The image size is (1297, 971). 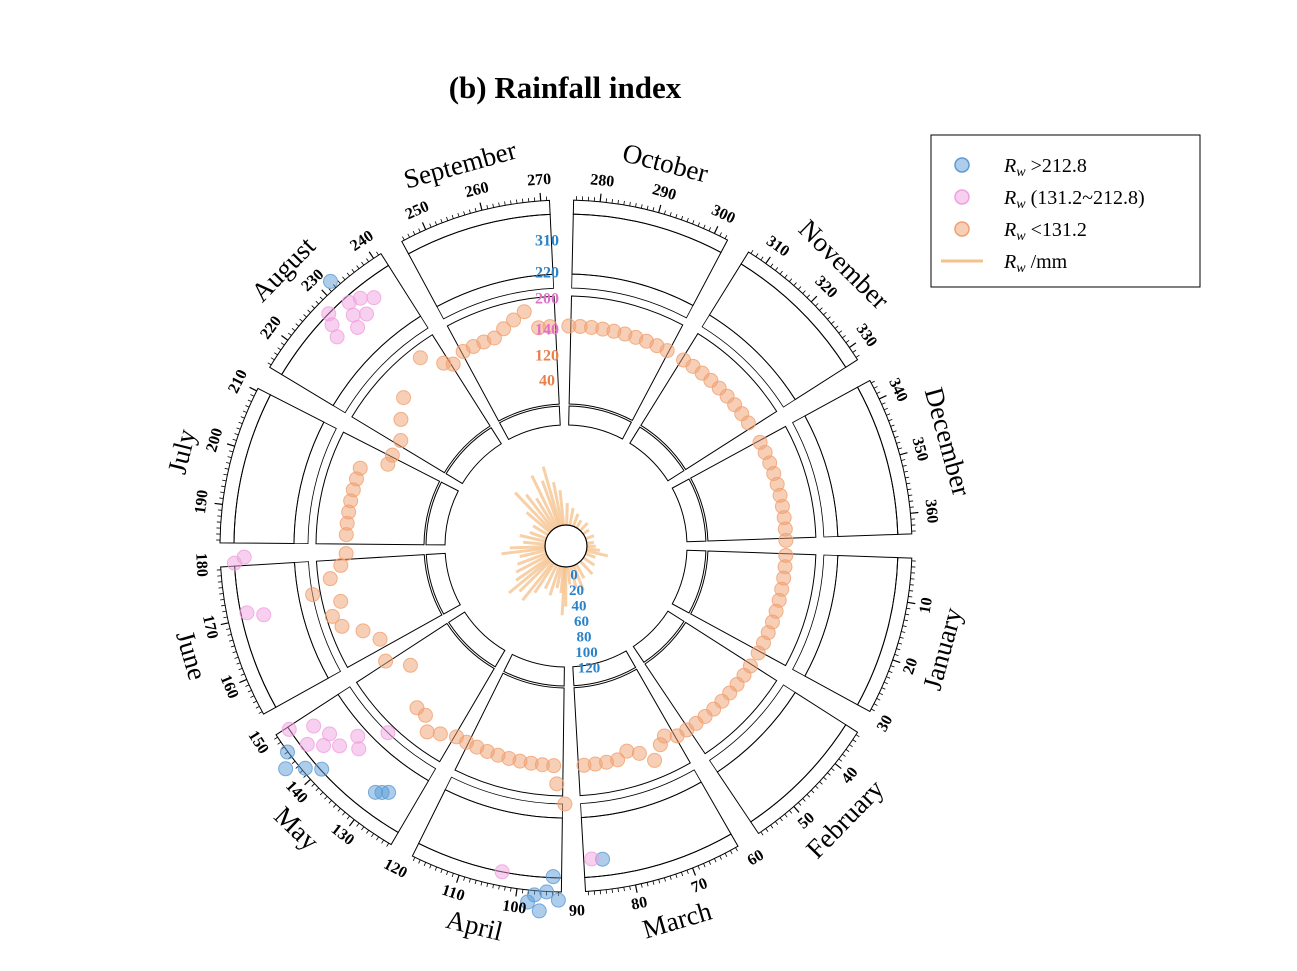 What do you see at coordinates (639, 904) in the screenshot?
I see `day-tick-label: 80` at bounding box center [639, 904].